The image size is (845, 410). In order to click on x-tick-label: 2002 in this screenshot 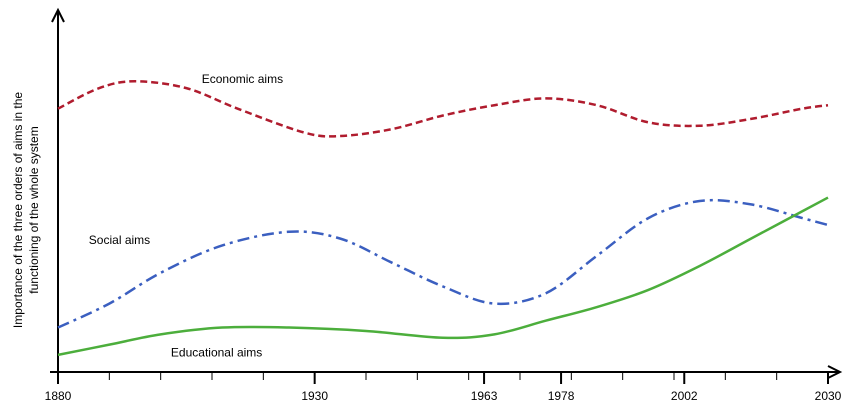, I will do `click(684, 396)`.